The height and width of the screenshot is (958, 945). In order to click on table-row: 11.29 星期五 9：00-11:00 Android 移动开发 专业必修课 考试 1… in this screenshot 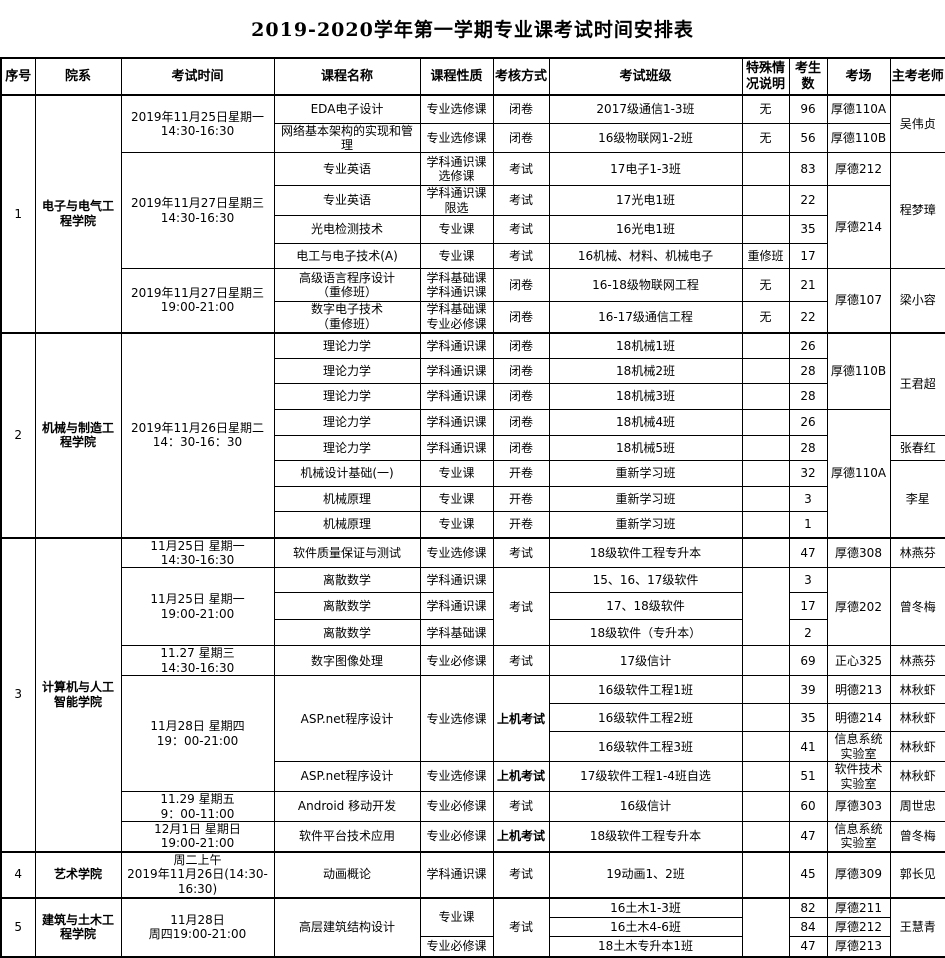, I will do `click(473, 806)`.